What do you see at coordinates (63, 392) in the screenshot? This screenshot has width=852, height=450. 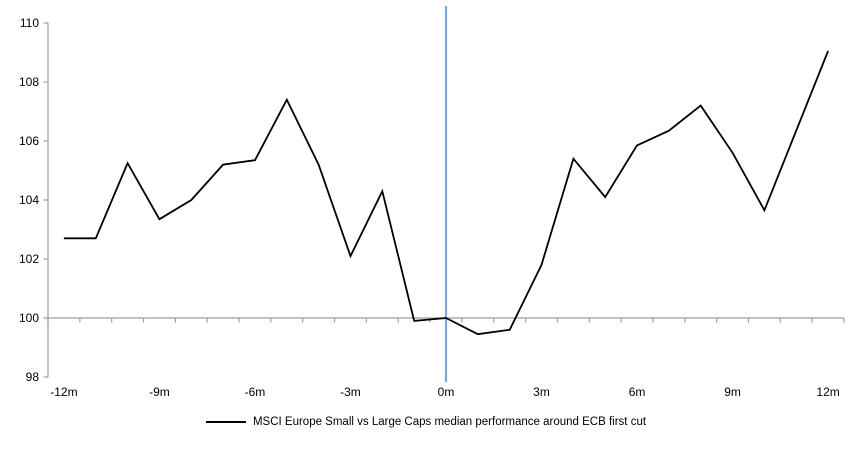 I see `svg-text: -12m` at bounding box center [63, 392].